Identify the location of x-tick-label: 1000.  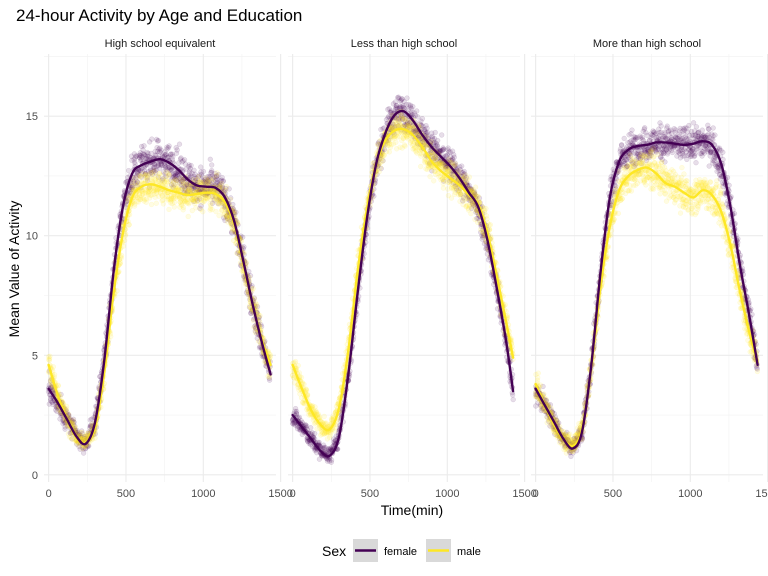
(203, 494).